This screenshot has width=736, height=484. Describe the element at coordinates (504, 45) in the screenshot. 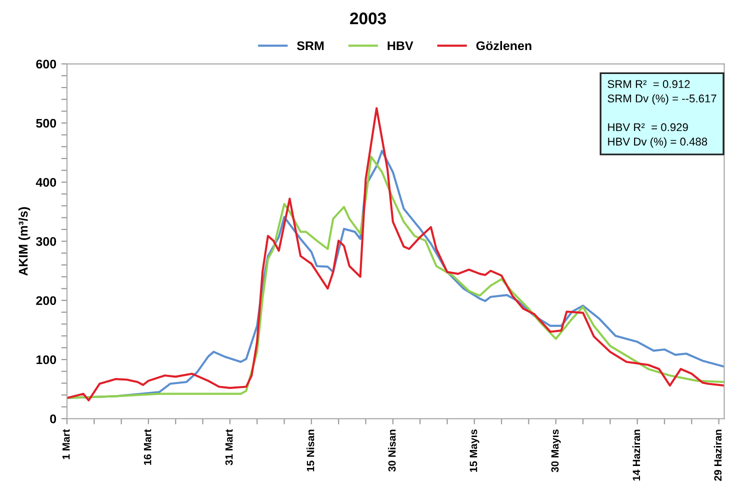

I see `legend-label: Gözlenen` at that location.